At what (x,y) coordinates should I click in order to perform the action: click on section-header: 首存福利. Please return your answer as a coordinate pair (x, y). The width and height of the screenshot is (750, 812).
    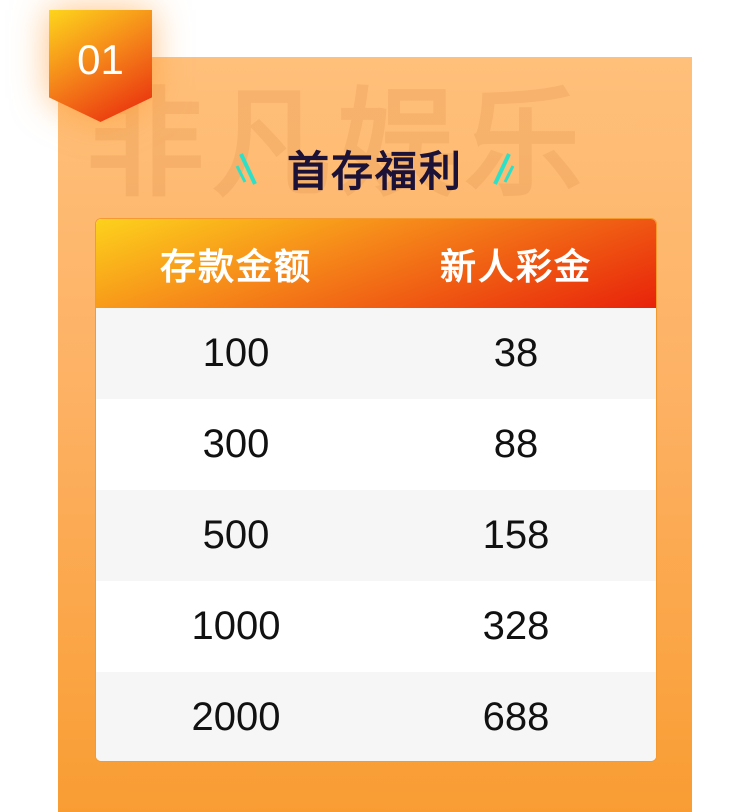
    Looking at the image, I should click on (375, 168).